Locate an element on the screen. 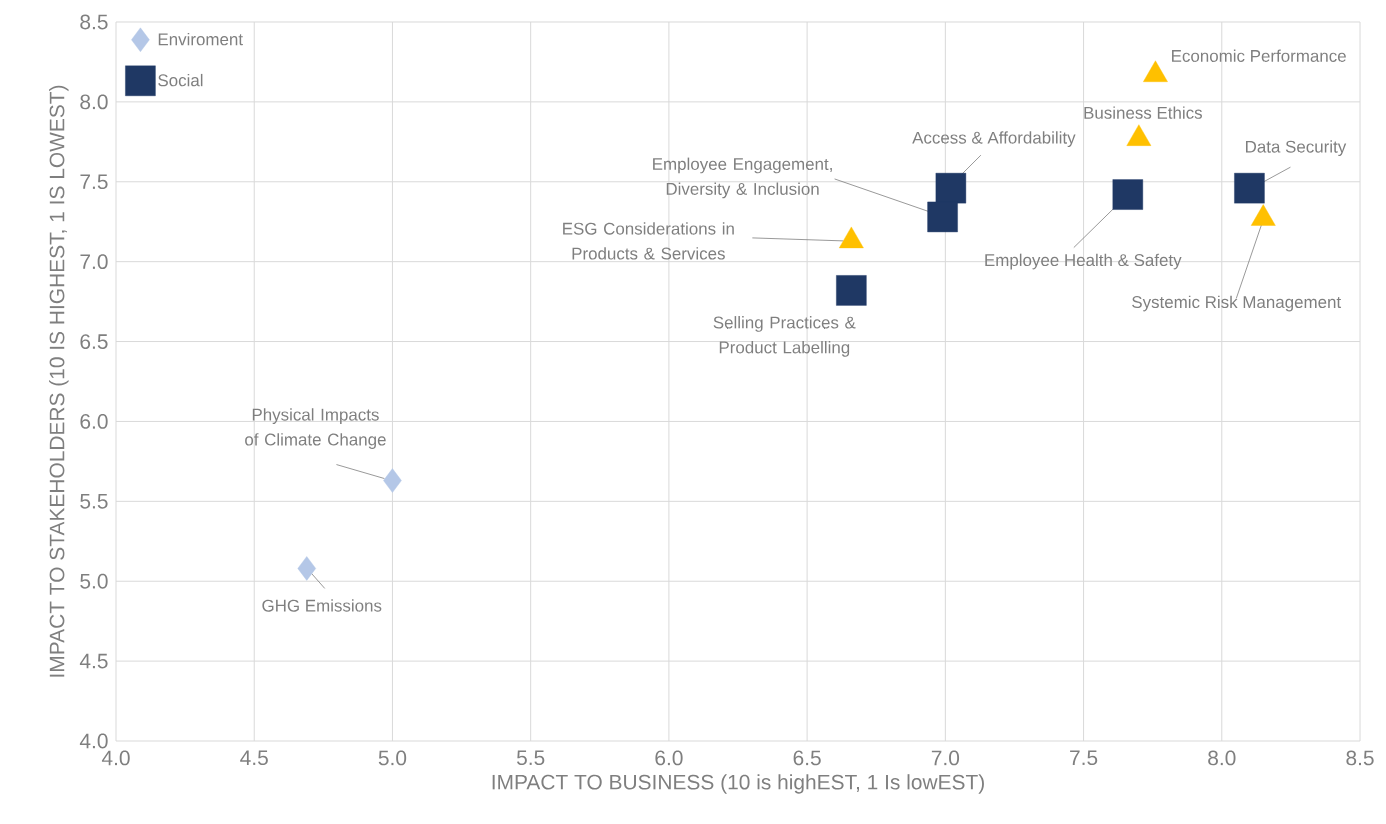 The width and height of the screenshot is (1386, 824). x-tick-label: 8.0 is located at coordinates (1222, 758).